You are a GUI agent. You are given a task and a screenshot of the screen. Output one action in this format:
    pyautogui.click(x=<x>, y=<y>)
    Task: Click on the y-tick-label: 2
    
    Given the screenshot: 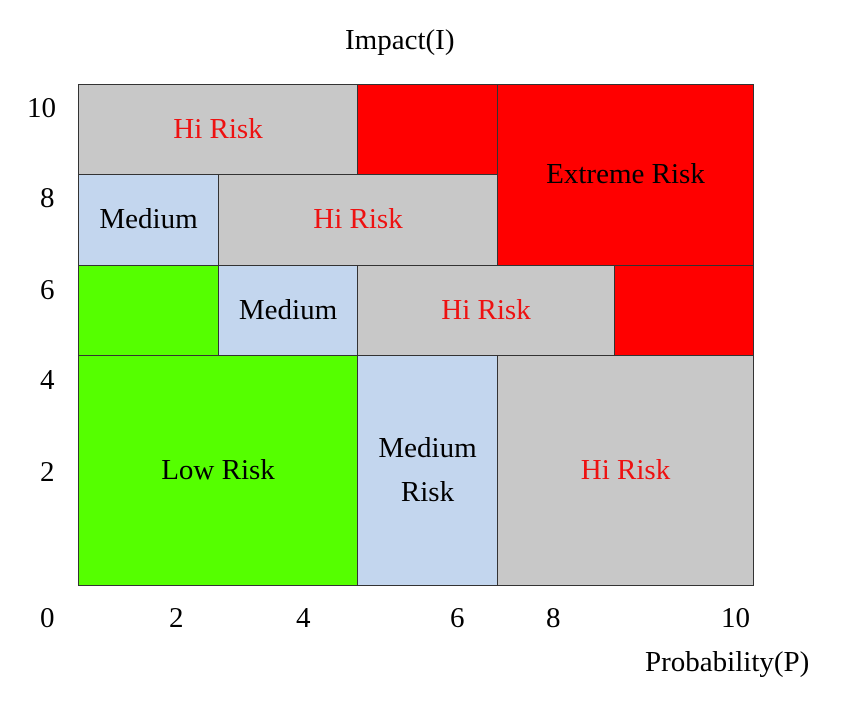 What is the action you would take?
    pyautogui.click(x=47, y=472)
    